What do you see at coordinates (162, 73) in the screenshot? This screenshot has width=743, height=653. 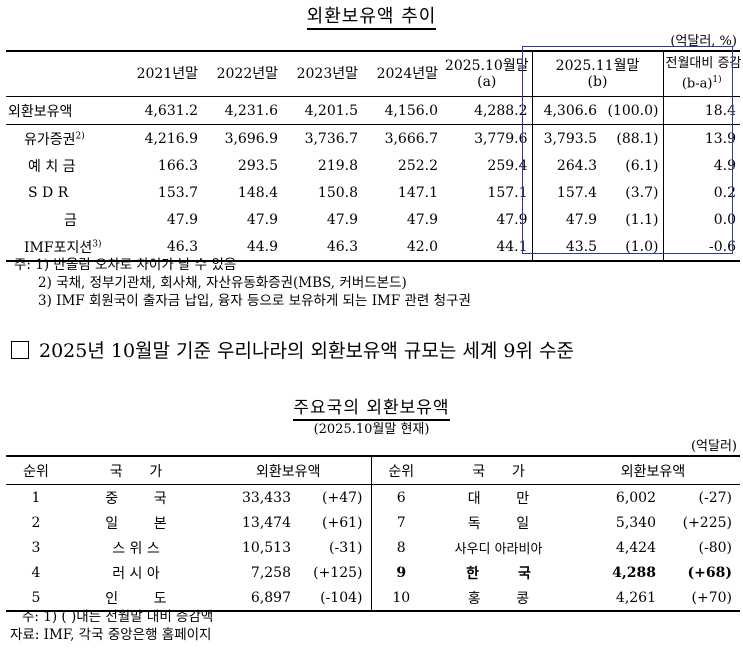 I see `header-2021: 2021년말` at bounding box center [162, 73].